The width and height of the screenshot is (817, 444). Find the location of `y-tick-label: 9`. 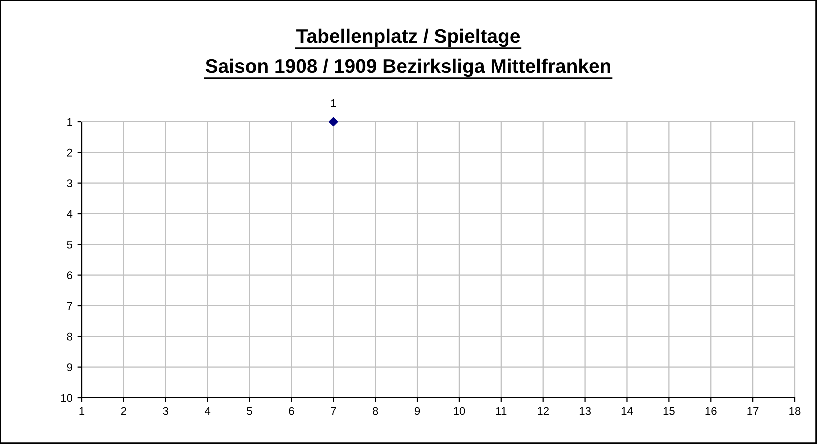

y-tick-label: 9 is located at coordinates (69, 368).